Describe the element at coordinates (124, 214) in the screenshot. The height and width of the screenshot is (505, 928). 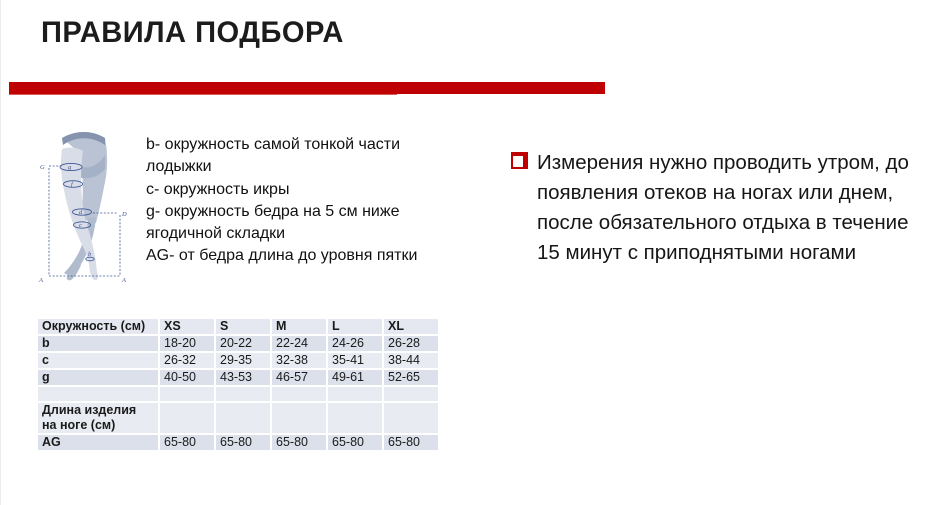
I see `label-D: D` at that location.